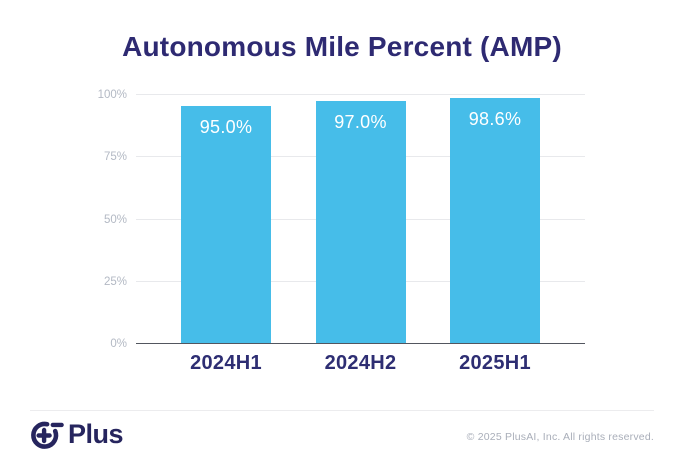 This screenshot has width=684, height=470. I want to click on x-axis-label-2024h1: 2024H1, so click(226, 363).